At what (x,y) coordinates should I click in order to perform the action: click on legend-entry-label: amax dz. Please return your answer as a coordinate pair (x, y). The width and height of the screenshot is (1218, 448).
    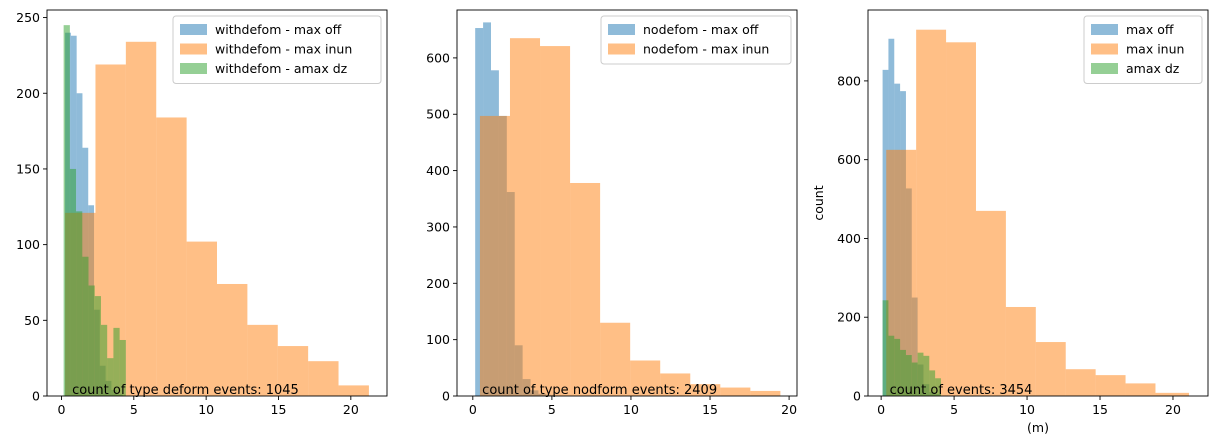
    Looking at the image, I should click on (1153, 68).